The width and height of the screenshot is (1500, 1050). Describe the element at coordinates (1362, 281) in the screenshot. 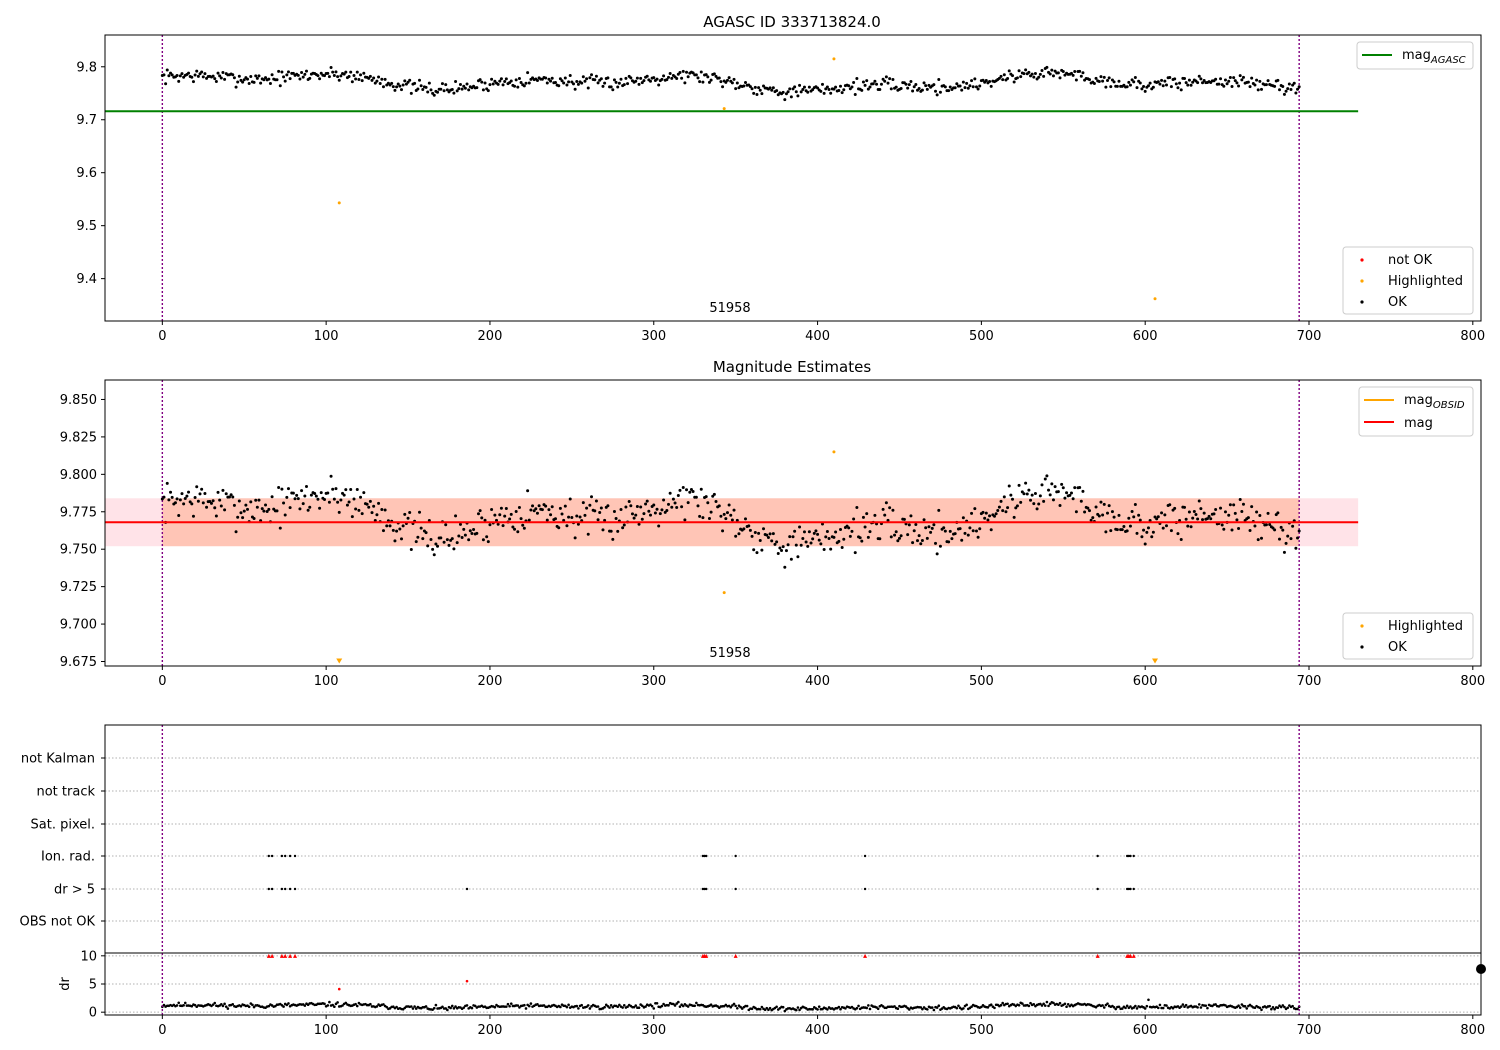

I see `legend-highlighted-marker` at that location.